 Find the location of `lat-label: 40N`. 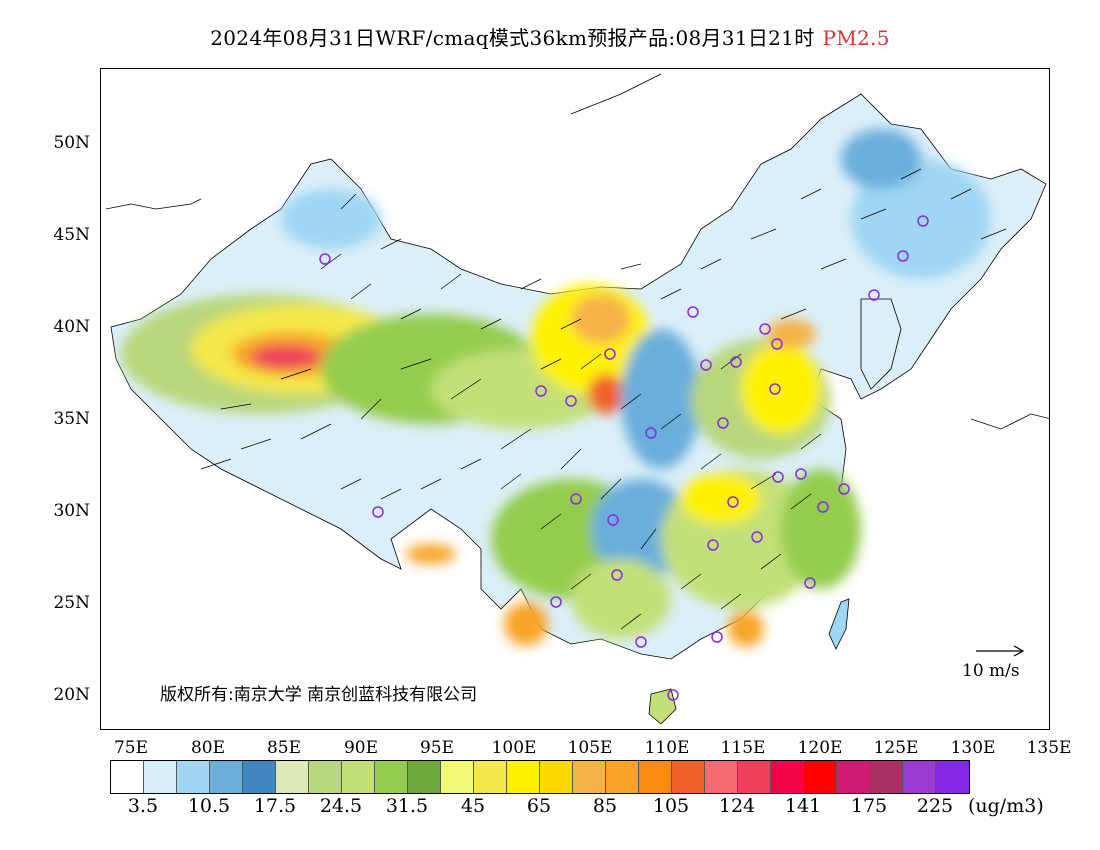

lat-label: 40N is located at coordinates (71, 327).